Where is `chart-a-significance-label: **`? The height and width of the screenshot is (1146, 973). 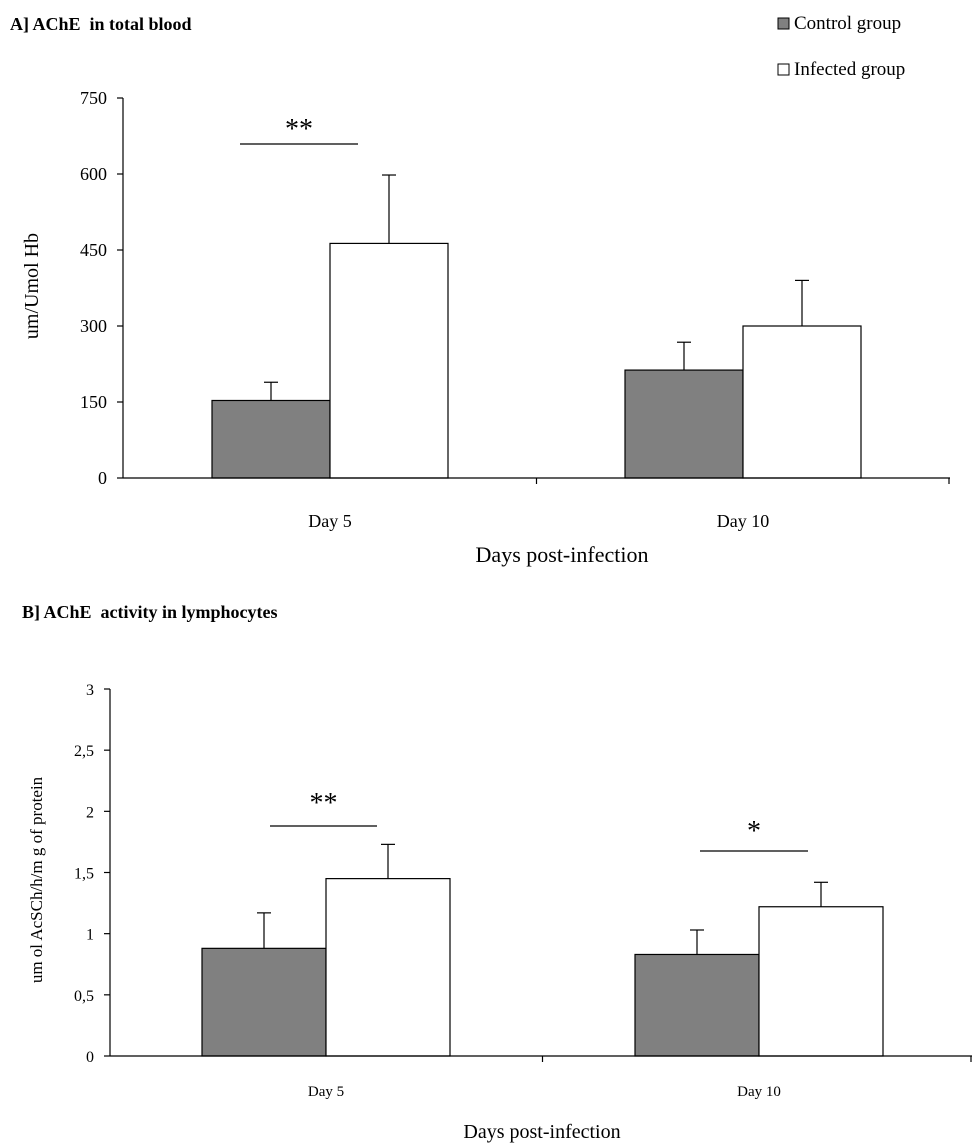
chart-a-significance-label: ** is located at coordinates (299, 129).